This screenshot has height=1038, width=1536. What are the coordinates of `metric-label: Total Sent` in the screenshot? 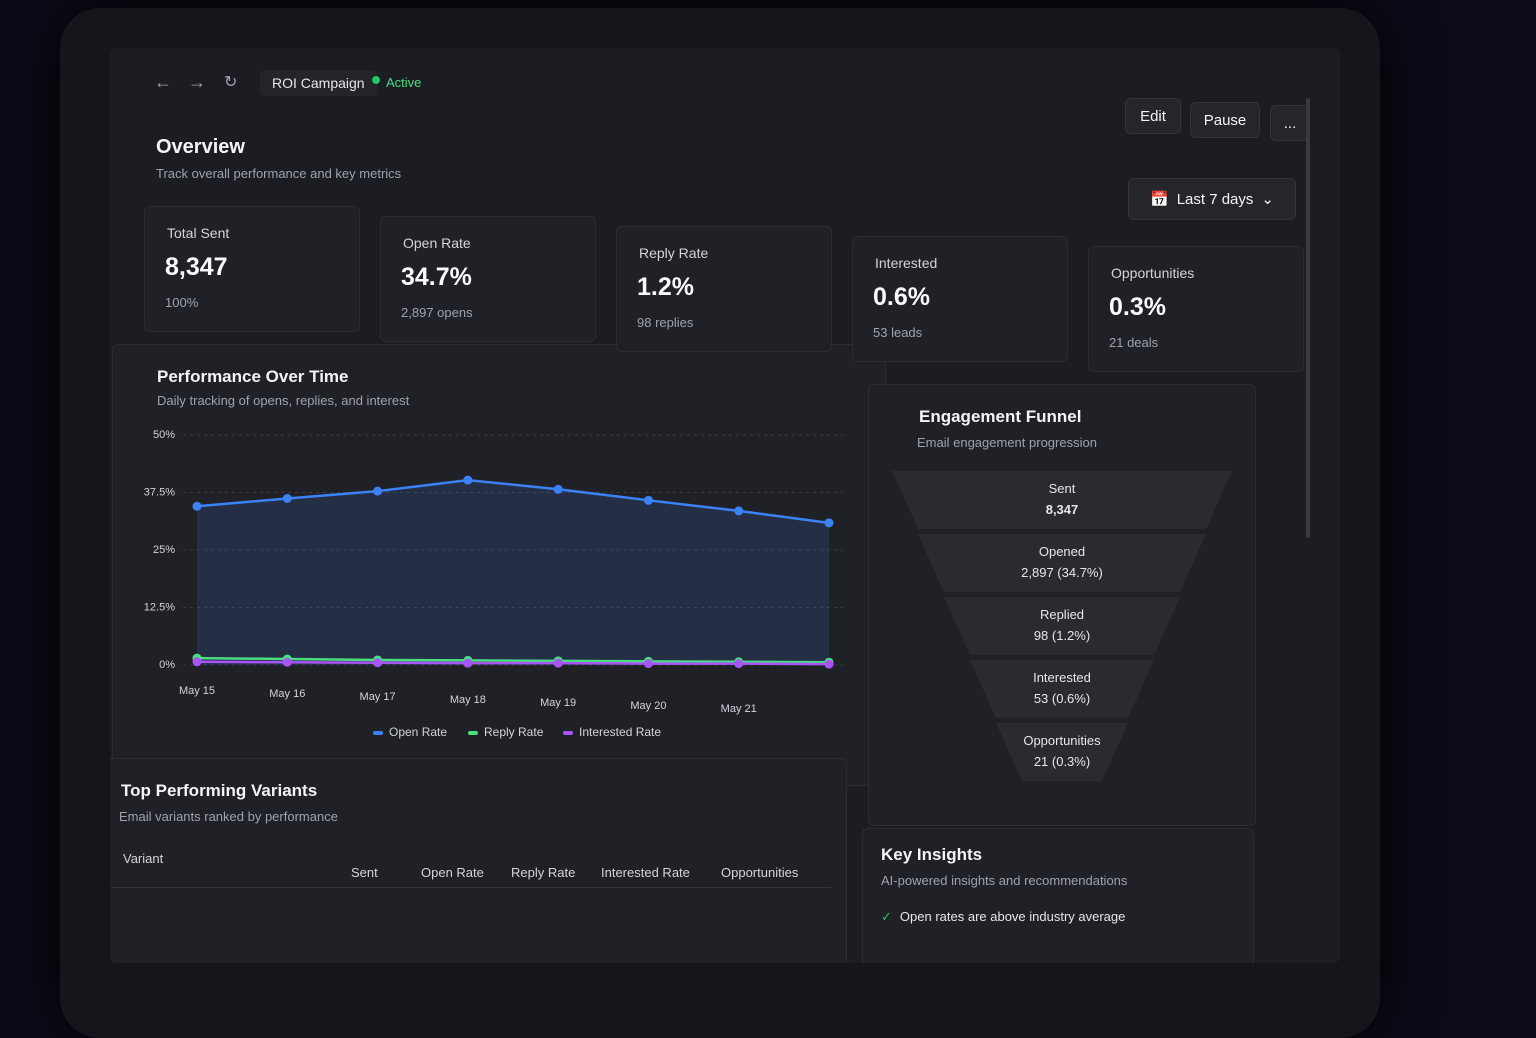 It's located at (198, 233).